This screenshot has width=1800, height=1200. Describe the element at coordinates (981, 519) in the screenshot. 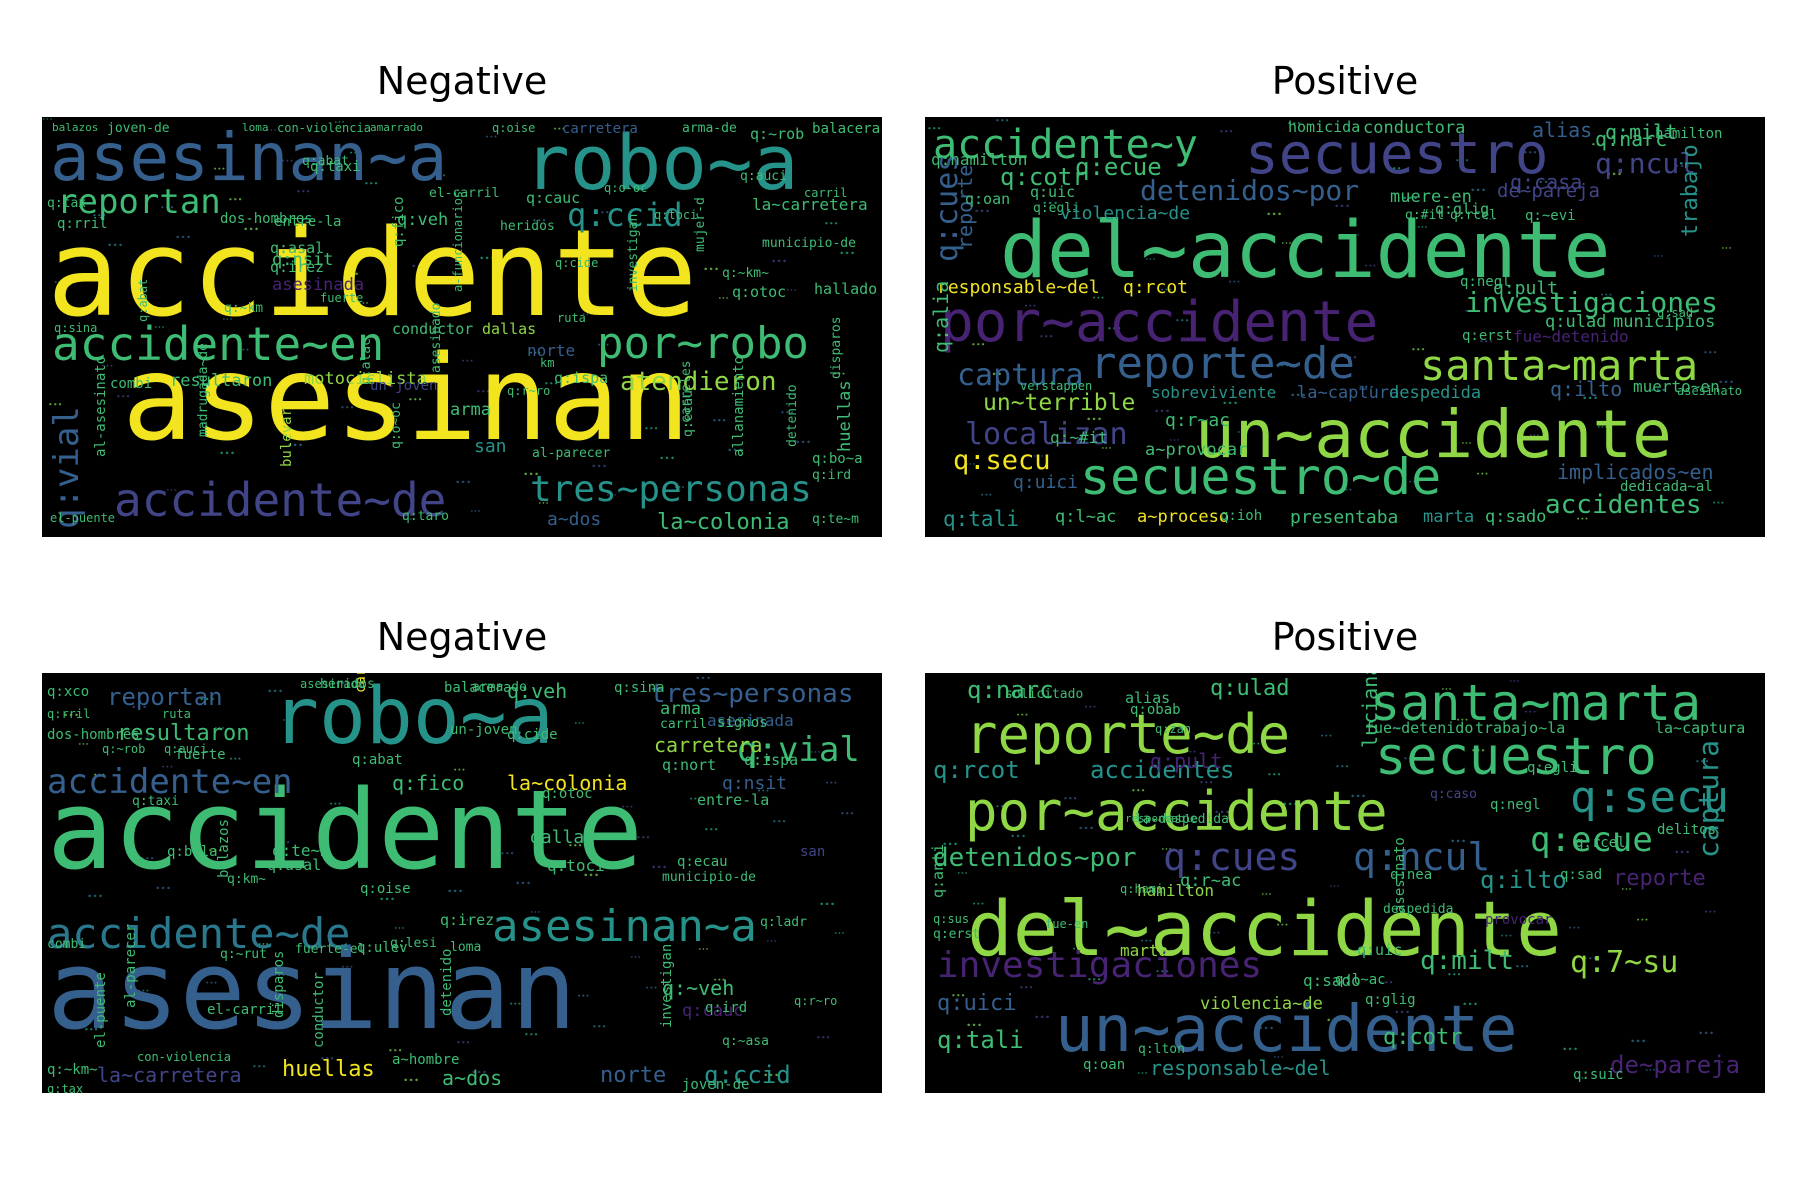

I see `cloud-word: q:tali` at that location.